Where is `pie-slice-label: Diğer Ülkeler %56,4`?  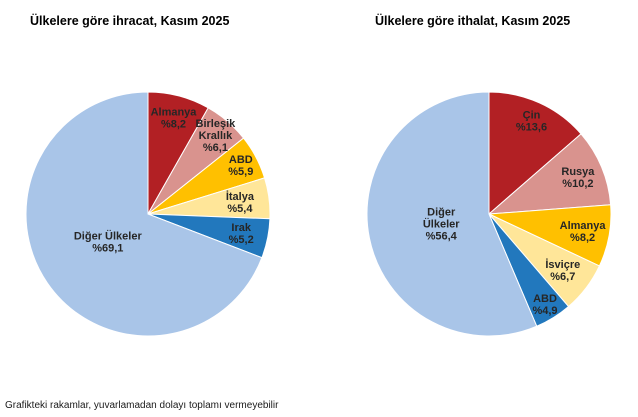 pie-slice-label: Diğer Ülkeler %56,4 is located at coordinates (441, 225).